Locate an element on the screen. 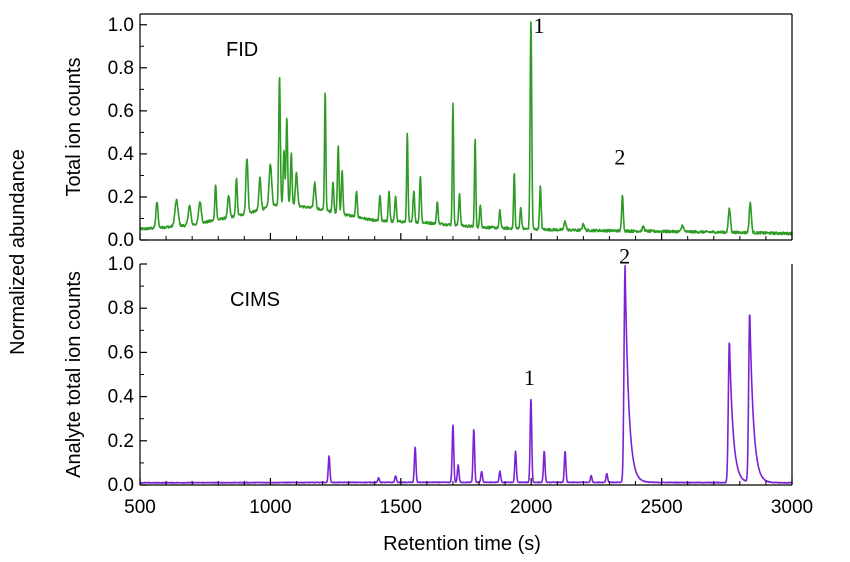 This screenshot has height=562, width=850. y-axis-title-fid: Total ion counts is located at coordinates (74, 127).